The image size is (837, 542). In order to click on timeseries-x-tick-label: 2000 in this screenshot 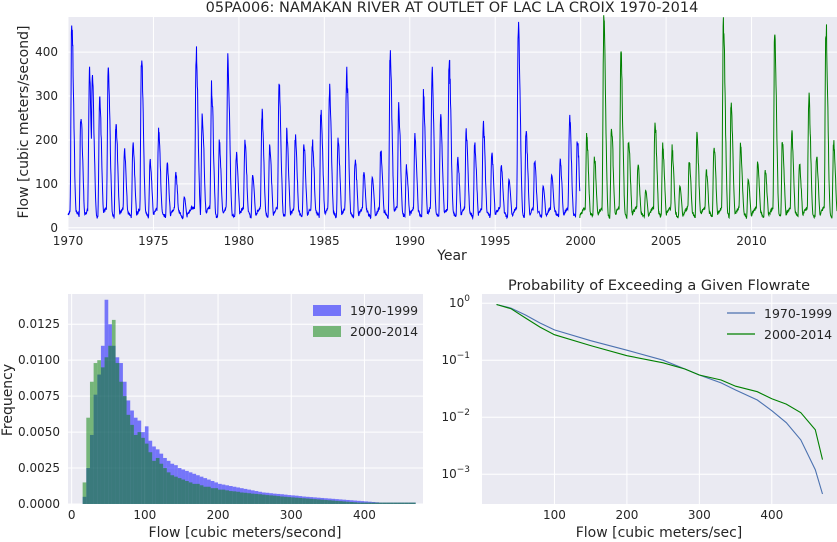, I will do `click(580, 241)`.